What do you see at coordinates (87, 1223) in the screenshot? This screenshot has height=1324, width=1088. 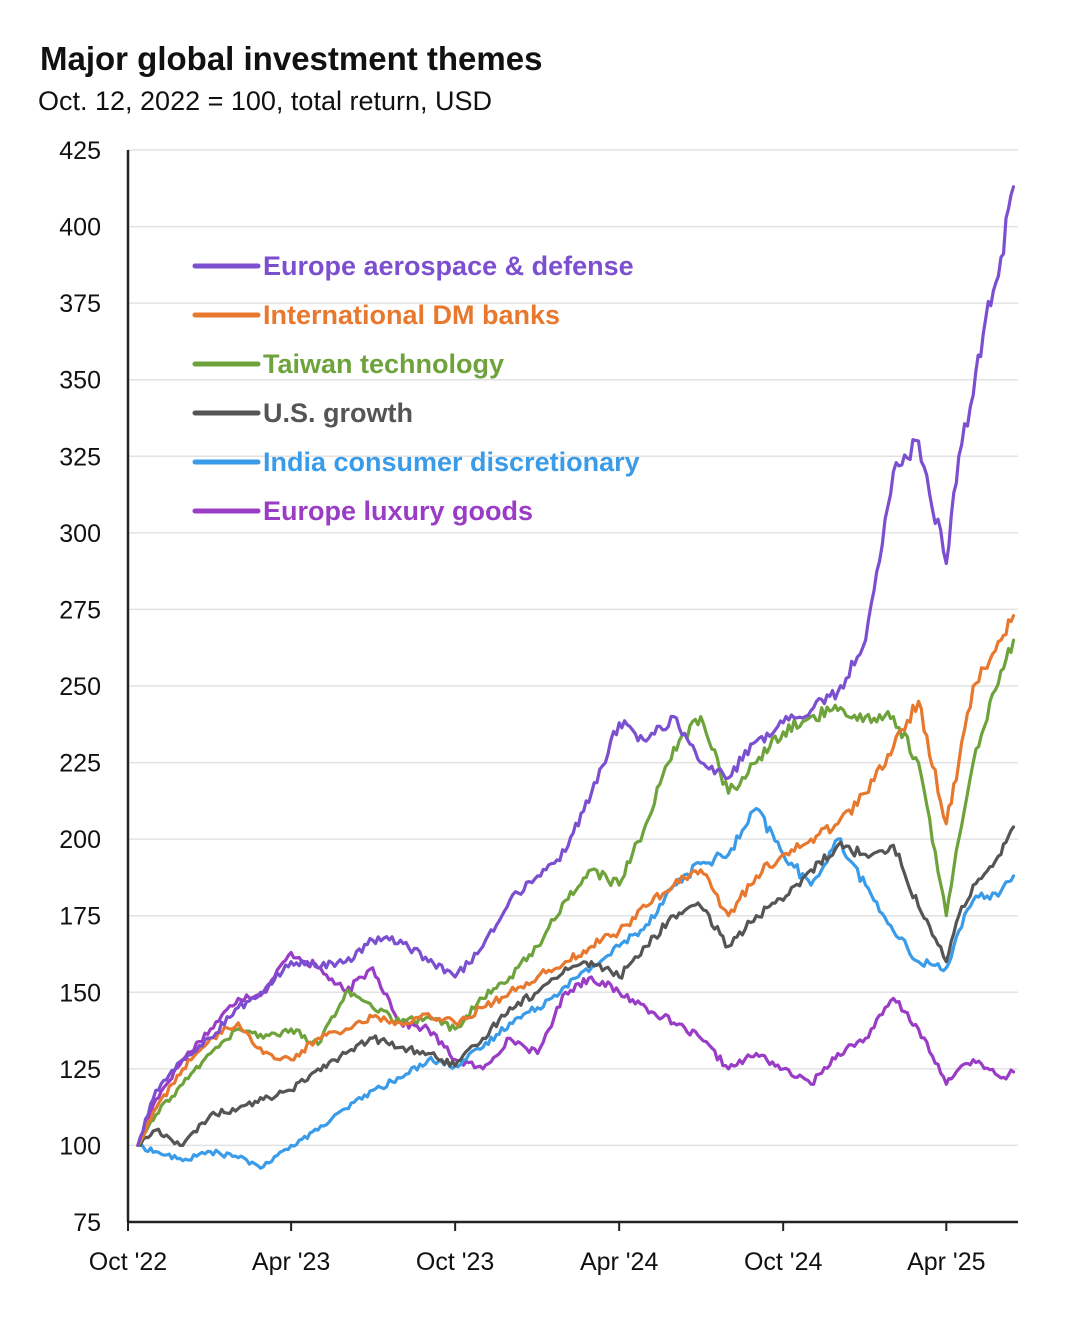 I see `y-tick-label: 75` at bounding box center [87, 1223].